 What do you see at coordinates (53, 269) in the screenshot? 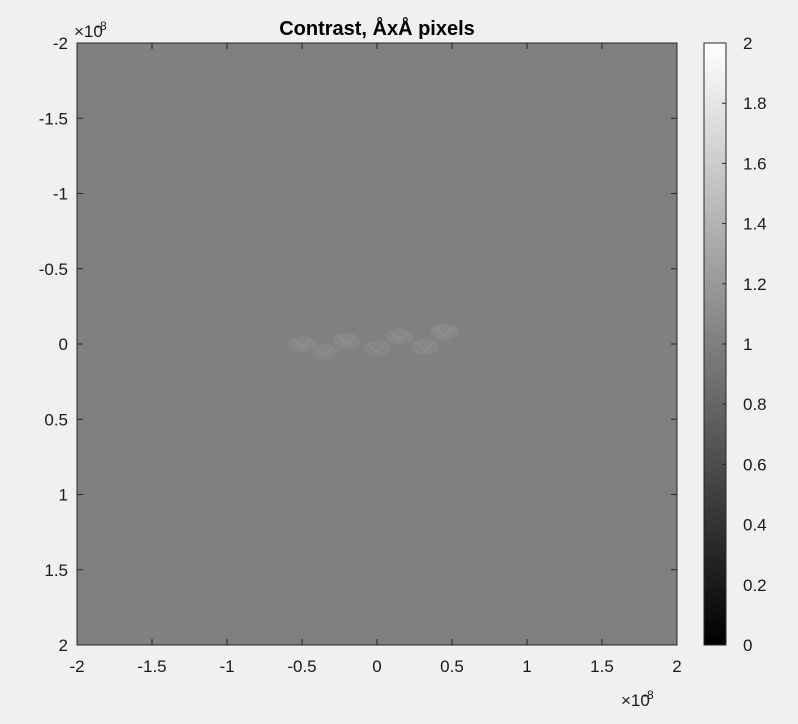
I see `y-tick-label: -0.5` at bounding box center [53, 269].